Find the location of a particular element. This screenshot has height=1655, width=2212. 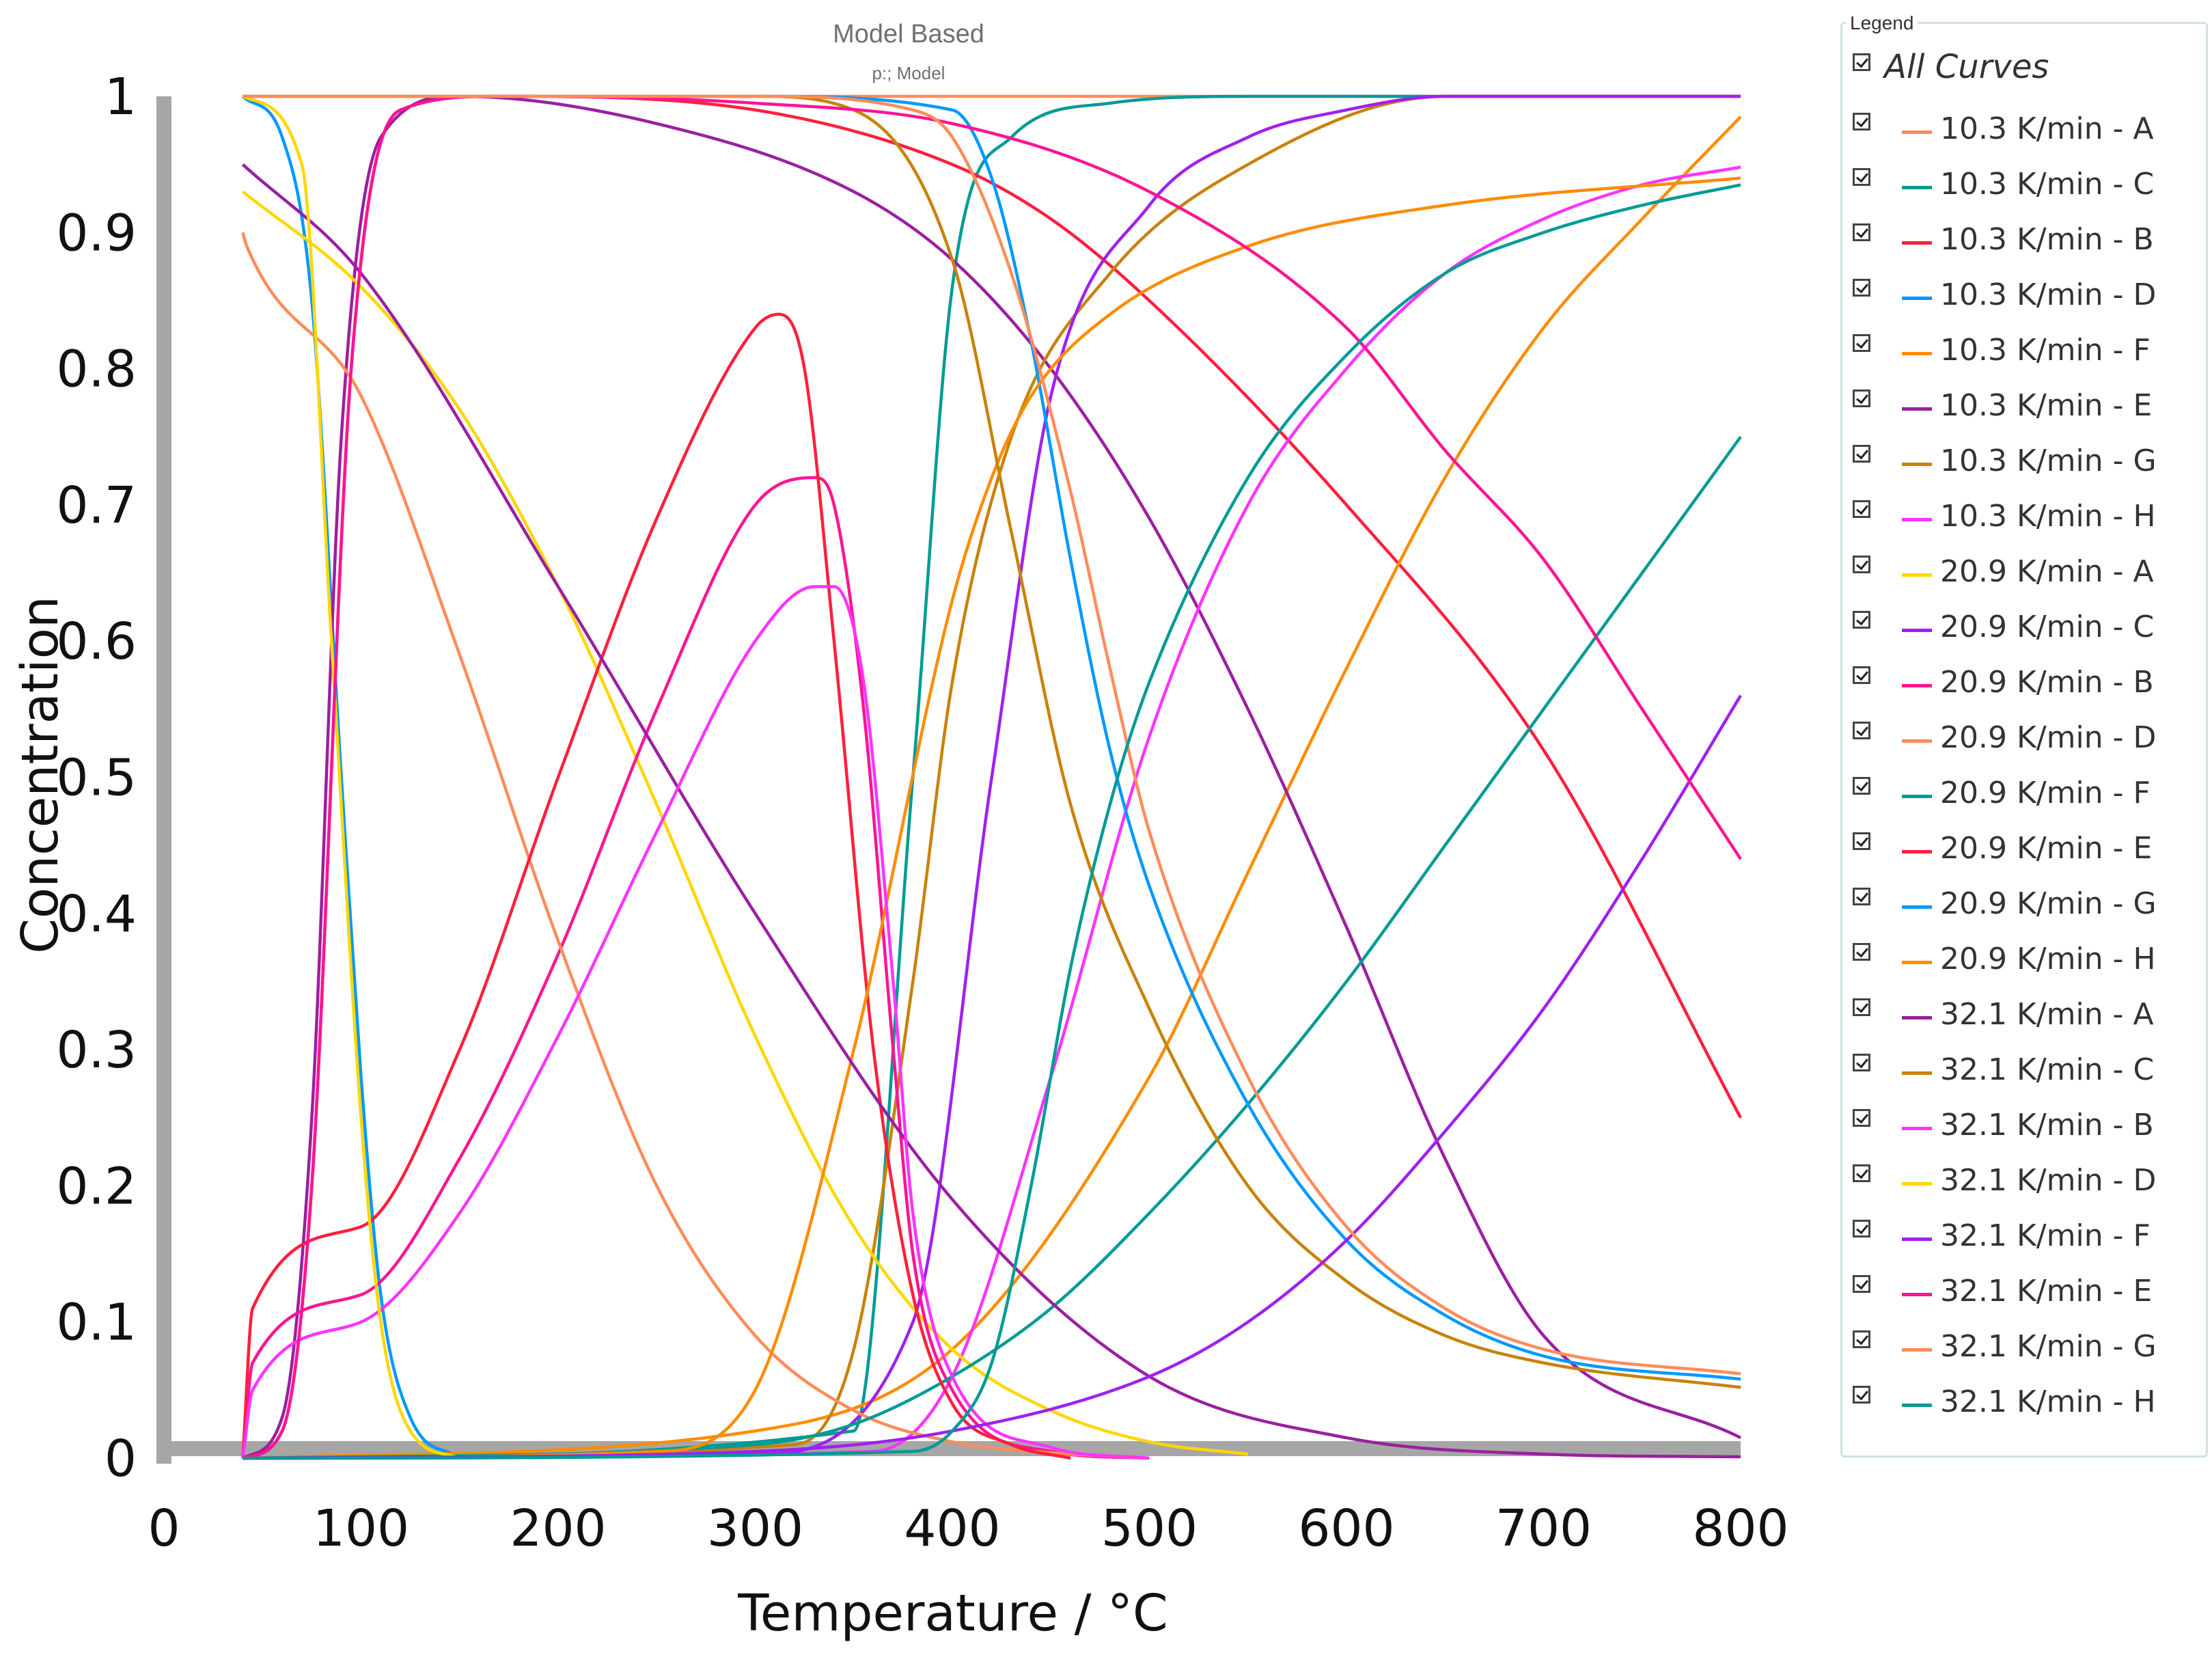

legend-label: 32.1 K/min - B is located at coordinates (2047, 1125).